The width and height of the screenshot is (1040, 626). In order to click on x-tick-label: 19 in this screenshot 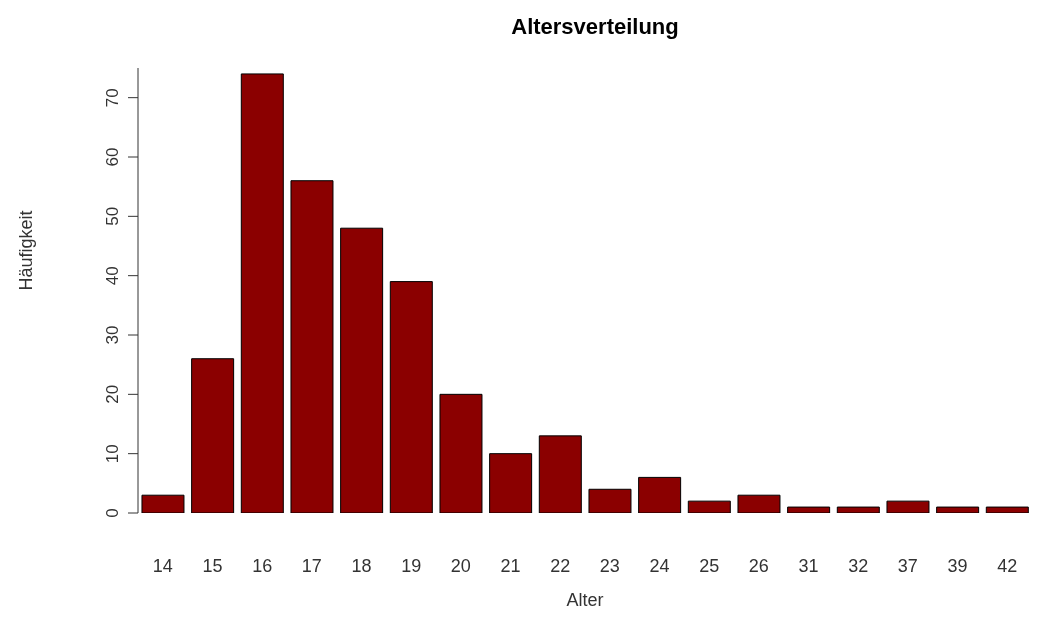, I will do `click(411, 565)`.